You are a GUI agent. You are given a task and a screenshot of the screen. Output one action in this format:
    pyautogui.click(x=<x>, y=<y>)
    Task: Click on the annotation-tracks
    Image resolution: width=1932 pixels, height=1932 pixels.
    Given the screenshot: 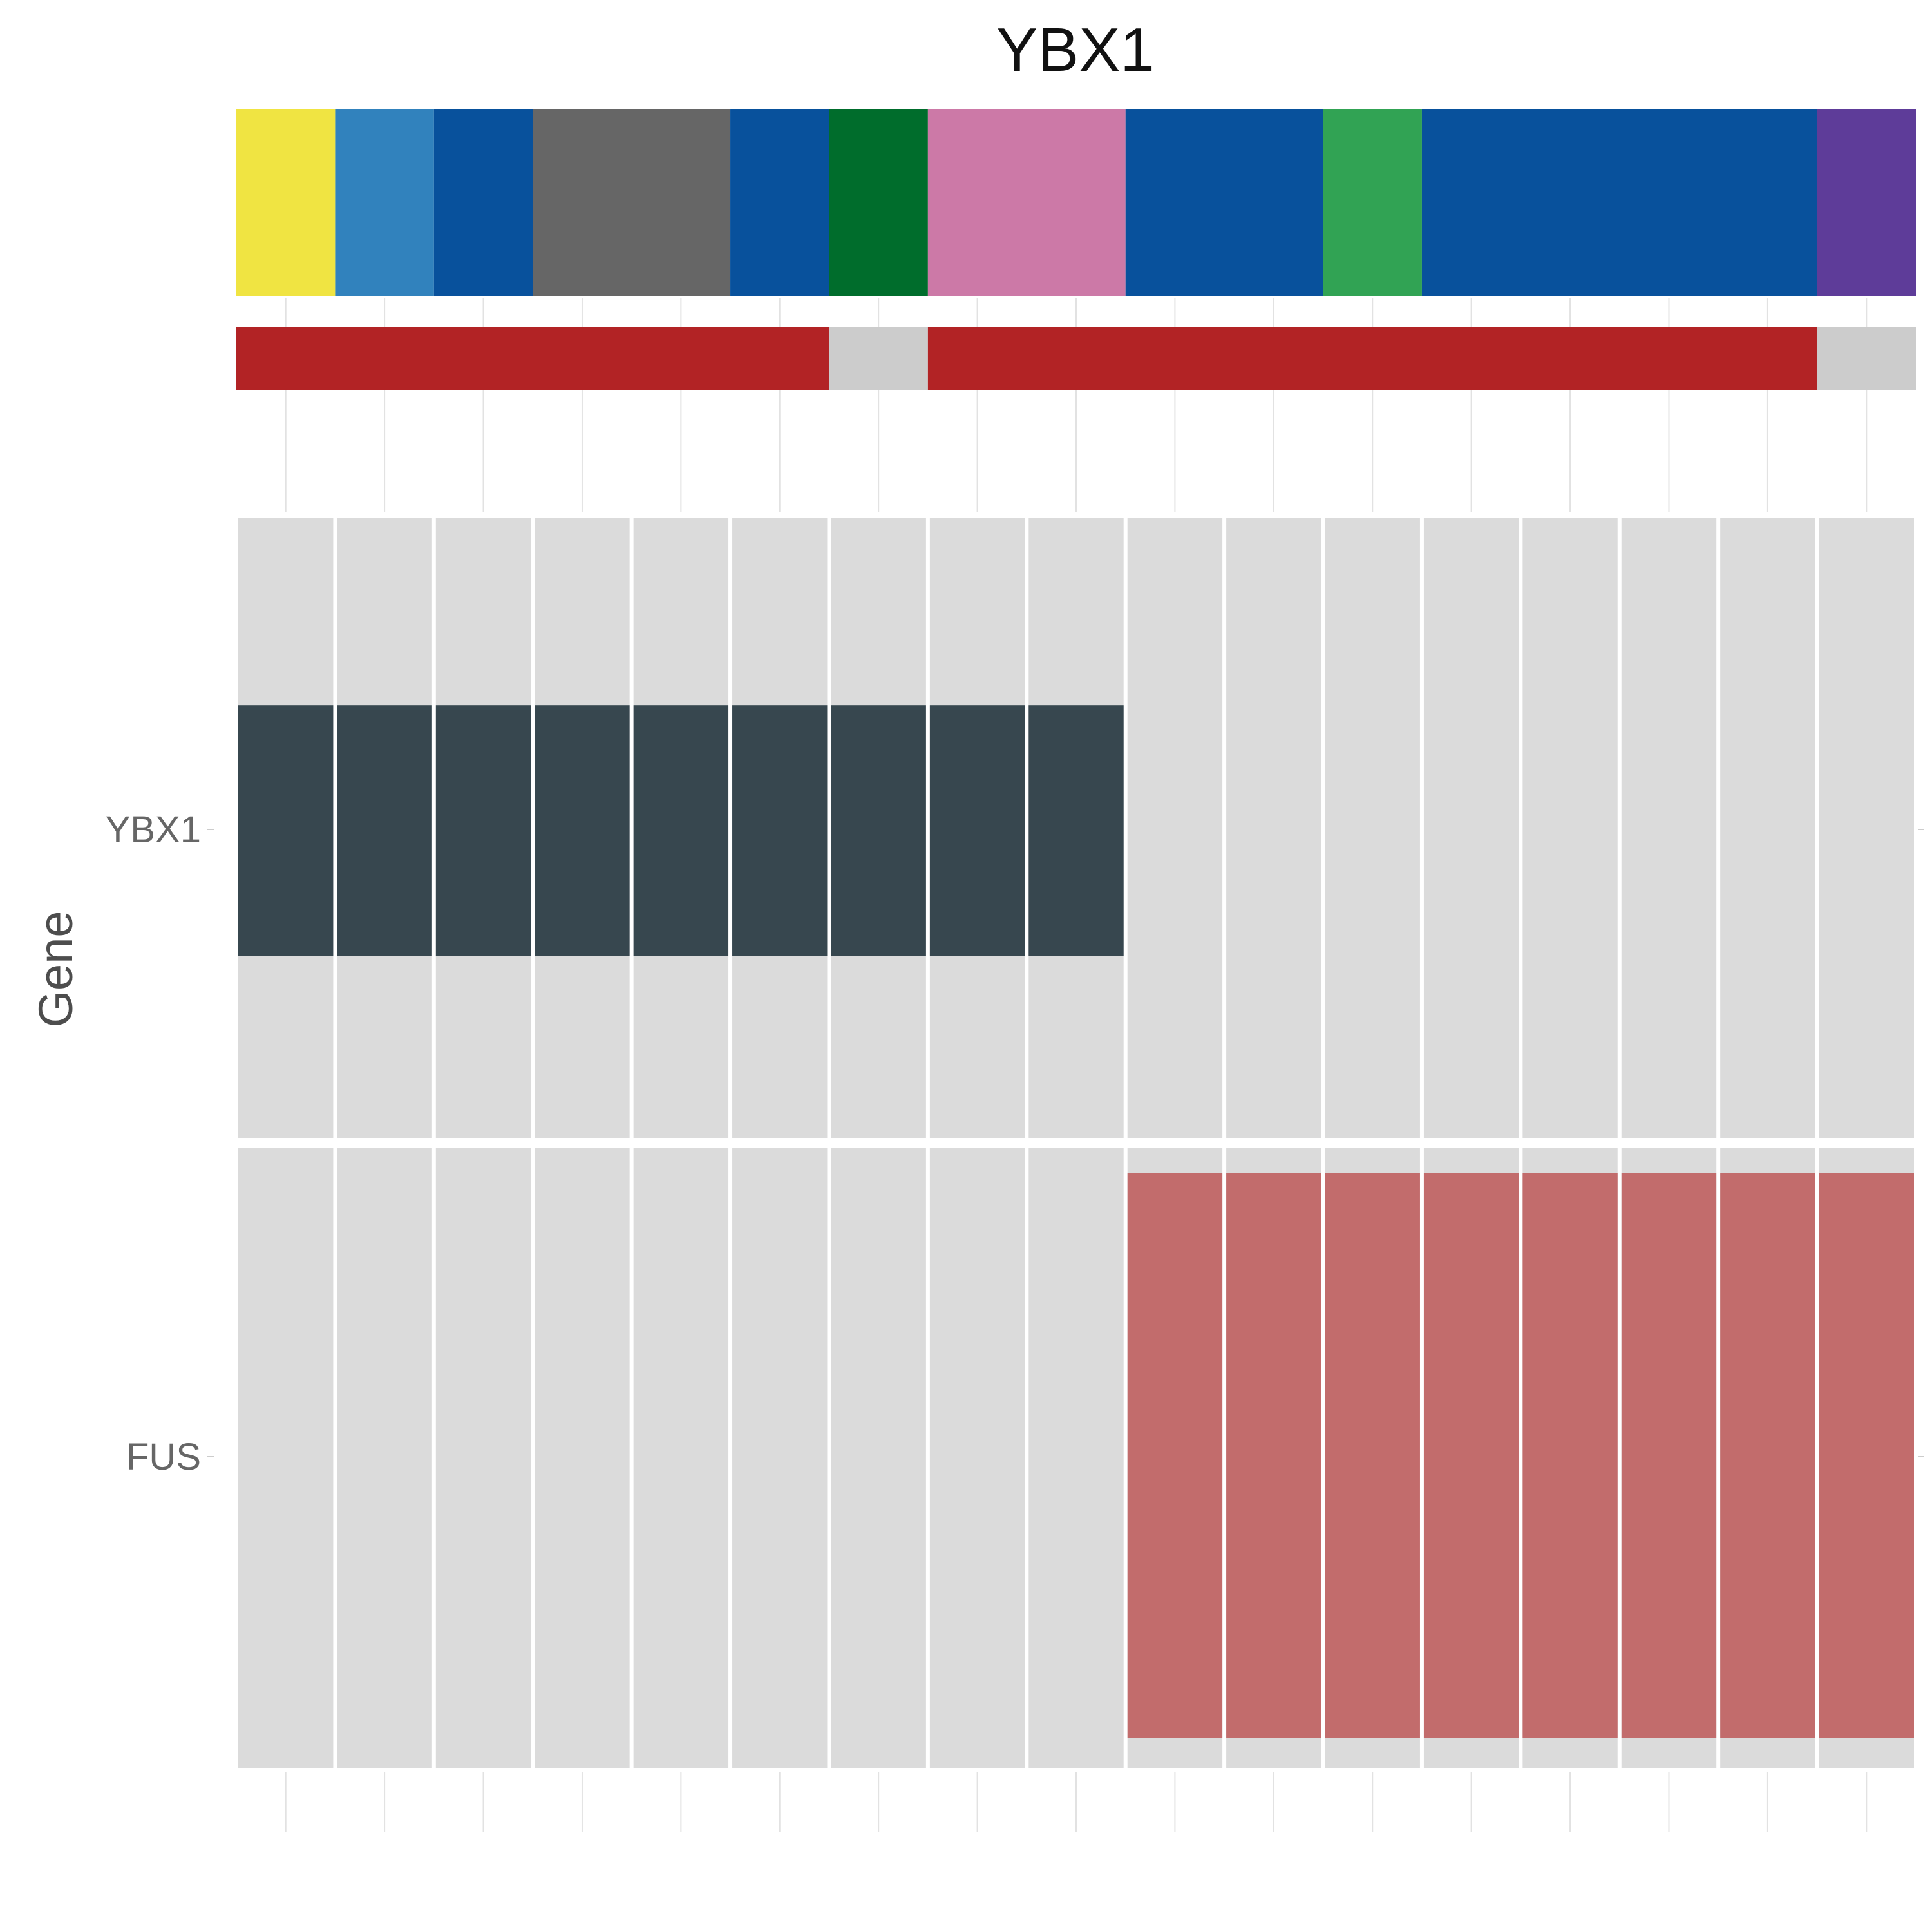 What is the action you would take?
    pyautogui.click(x=1076, y=249)
    